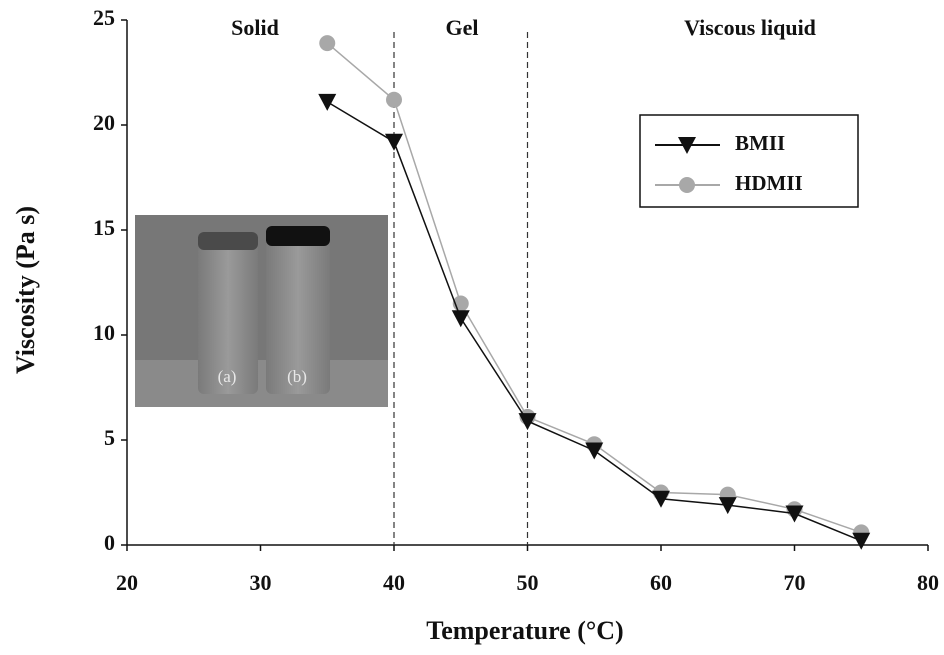 This screenshot has height=655, width=944. Describe the element at coordinates (462, 27) in the screenshot. I see `region-label: Gel` at that location.